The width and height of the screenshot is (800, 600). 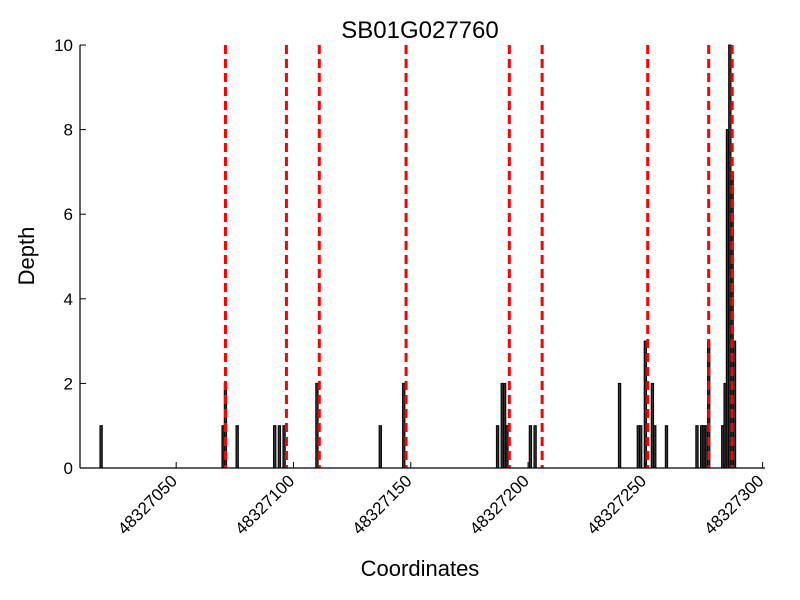 What do you see at coordinates (63, 45) in the screenshot?
I see `y-tick-label: 10` at bounding box center [63, 45].